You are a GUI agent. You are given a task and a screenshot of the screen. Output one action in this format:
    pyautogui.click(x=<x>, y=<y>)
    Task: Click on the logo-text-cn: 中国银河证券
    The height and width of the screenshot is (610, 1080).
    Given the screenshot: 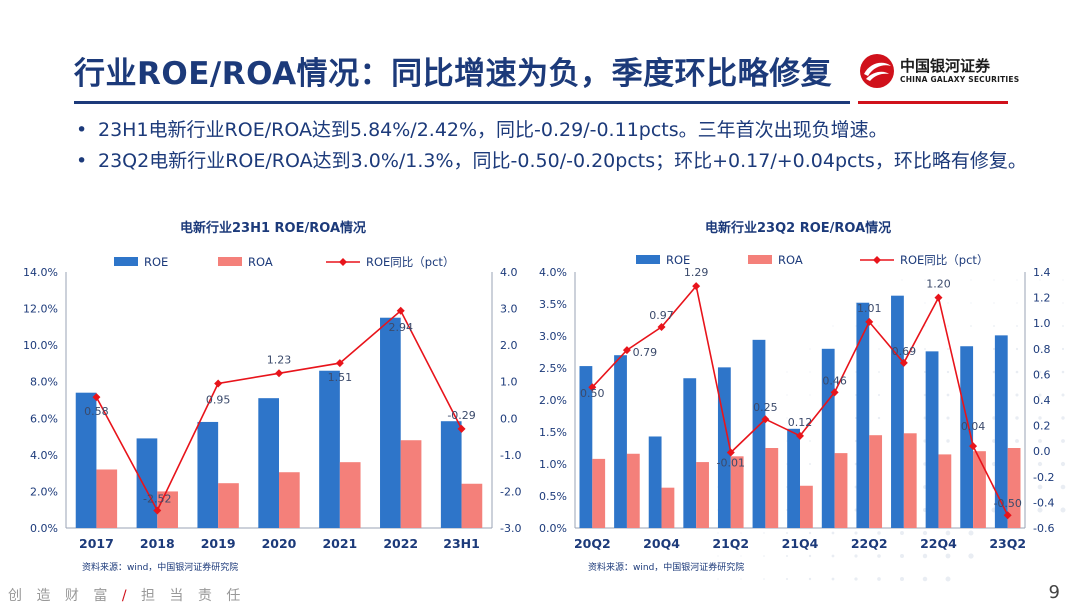 What is the action you would take?
    pyautogui.click(x=945, y=66)
    